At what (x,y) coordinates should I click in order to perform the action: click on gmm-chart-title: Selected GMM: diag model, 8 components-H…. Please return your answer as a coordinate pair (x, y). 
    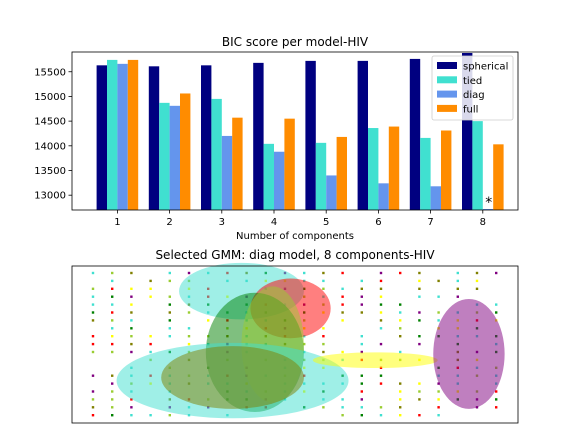
    Looking at the image, I should click on (295, 255).